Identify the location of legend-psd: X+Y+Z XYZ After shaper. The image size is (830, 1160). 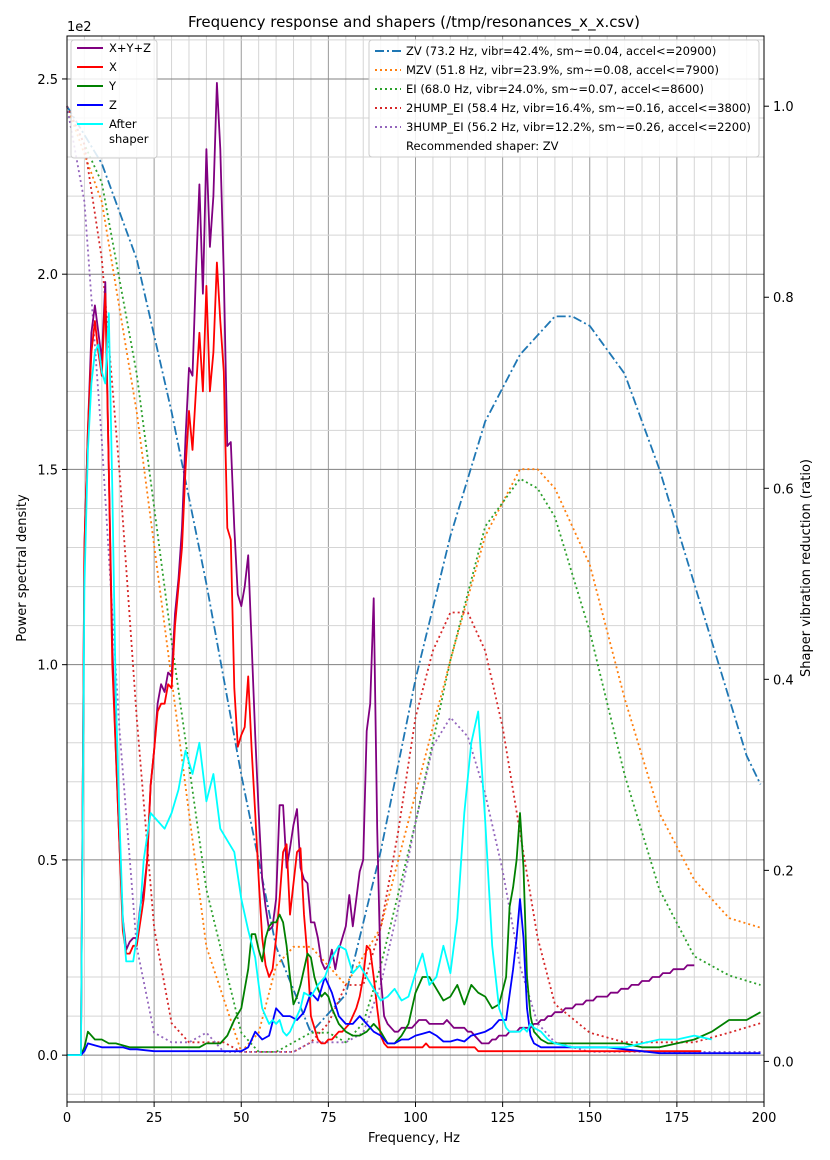
(114, 99).